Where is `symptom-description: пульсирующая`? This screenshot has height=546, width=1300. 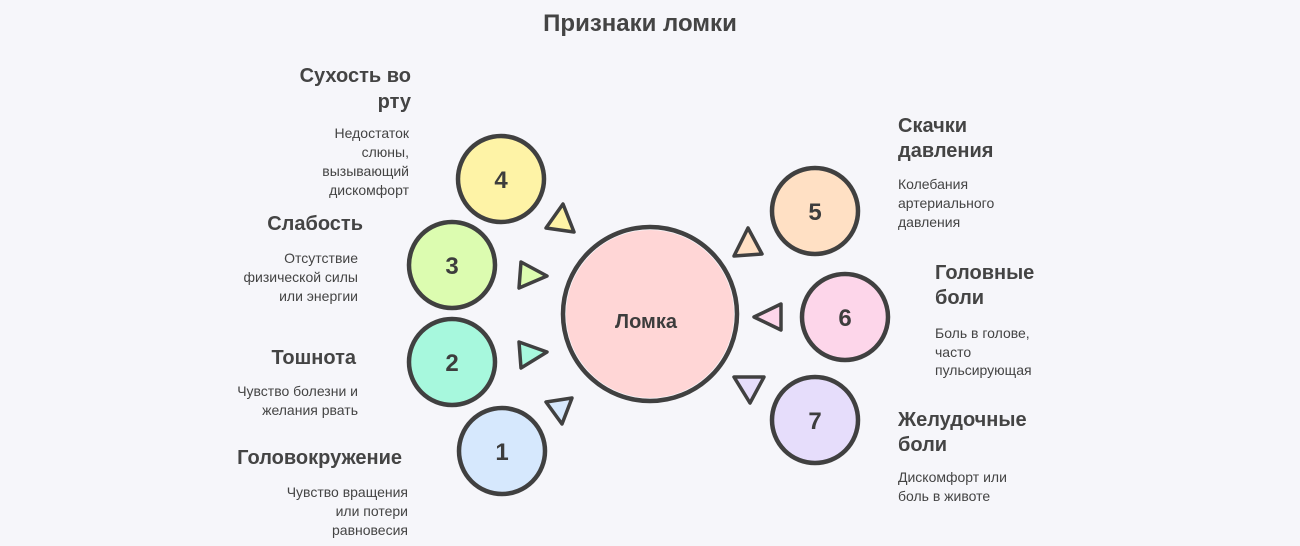
symptom-description: пульсирующая is located at coordinates (983, 370).